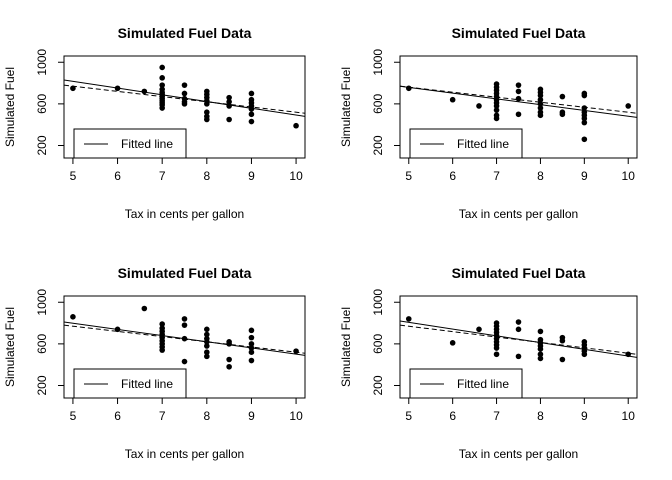 The width and height of the screenshot is (672, 480). I want to click on fitted-line, so click(518, 101).